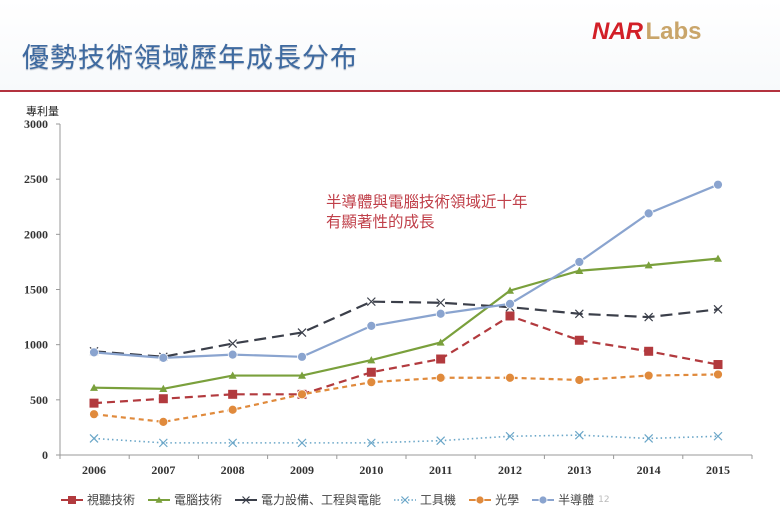  I want to click on x-tick-label: 2010, so click(371, 470).